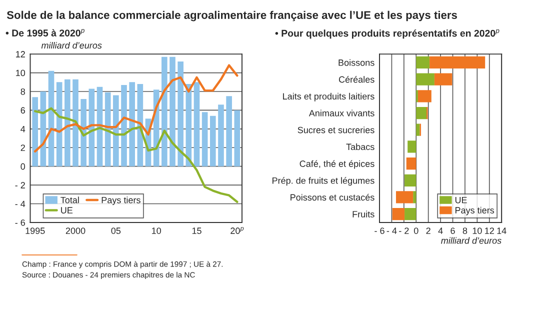 This screenshot has width=550, height=309. What do you see at coordinates (471, 240) in the screenshot?
I see `x-axis-title: milliard d’euros` at bounding box center [471, 240].